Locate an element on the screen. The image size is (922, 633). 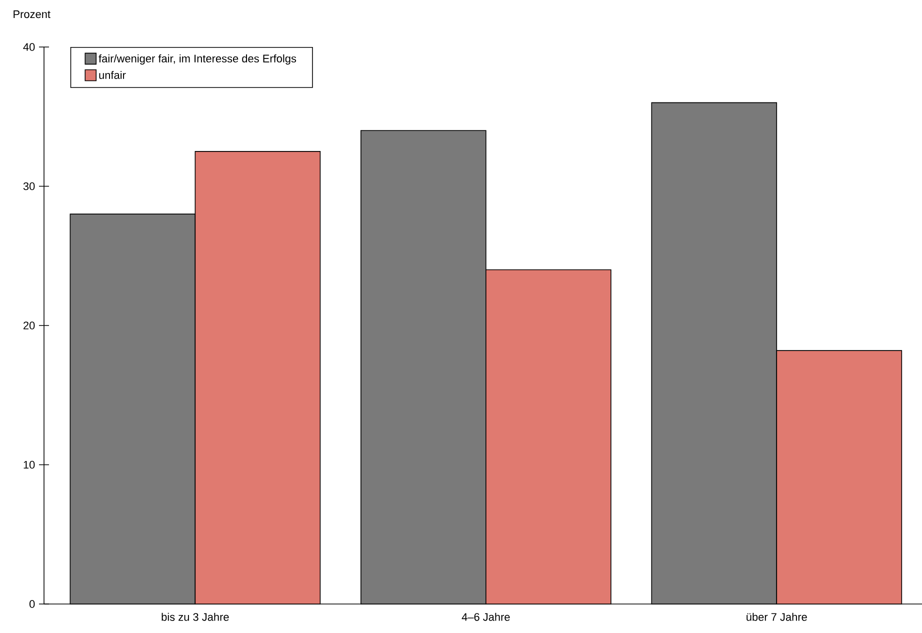
y-tick-label: 40 is located at coordinates (29, 47).